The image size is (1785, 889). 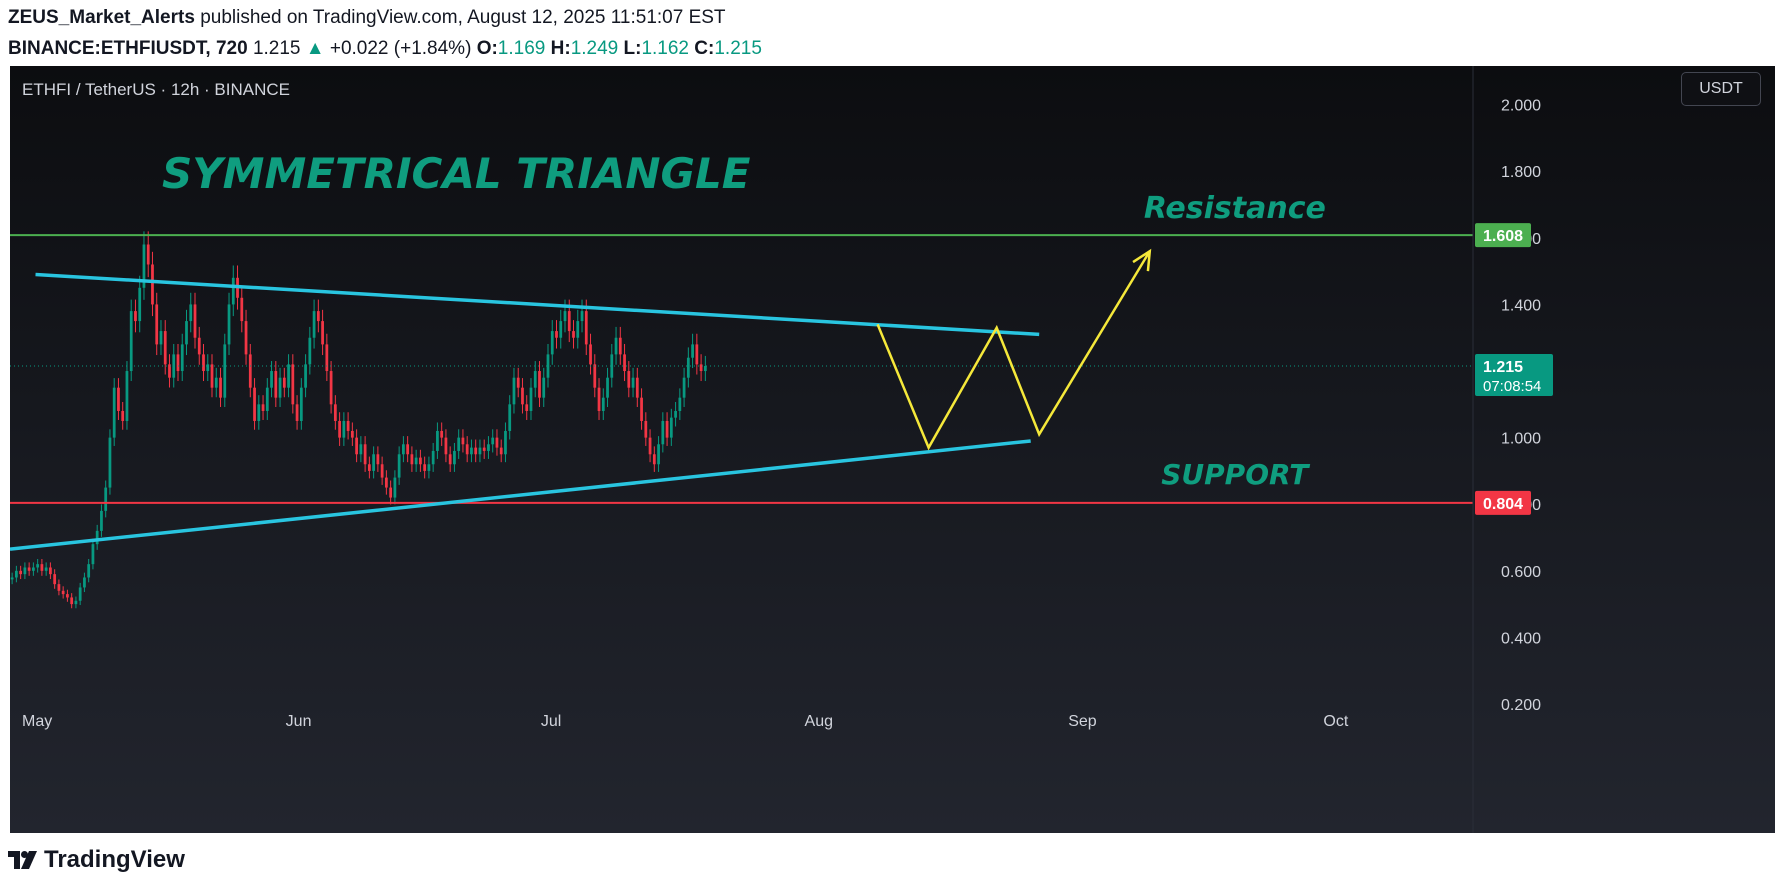 What do you see at coordinates (276, 48) in the screenshot?
I see `last-price: 1.215` at bounding box center [276, 48].